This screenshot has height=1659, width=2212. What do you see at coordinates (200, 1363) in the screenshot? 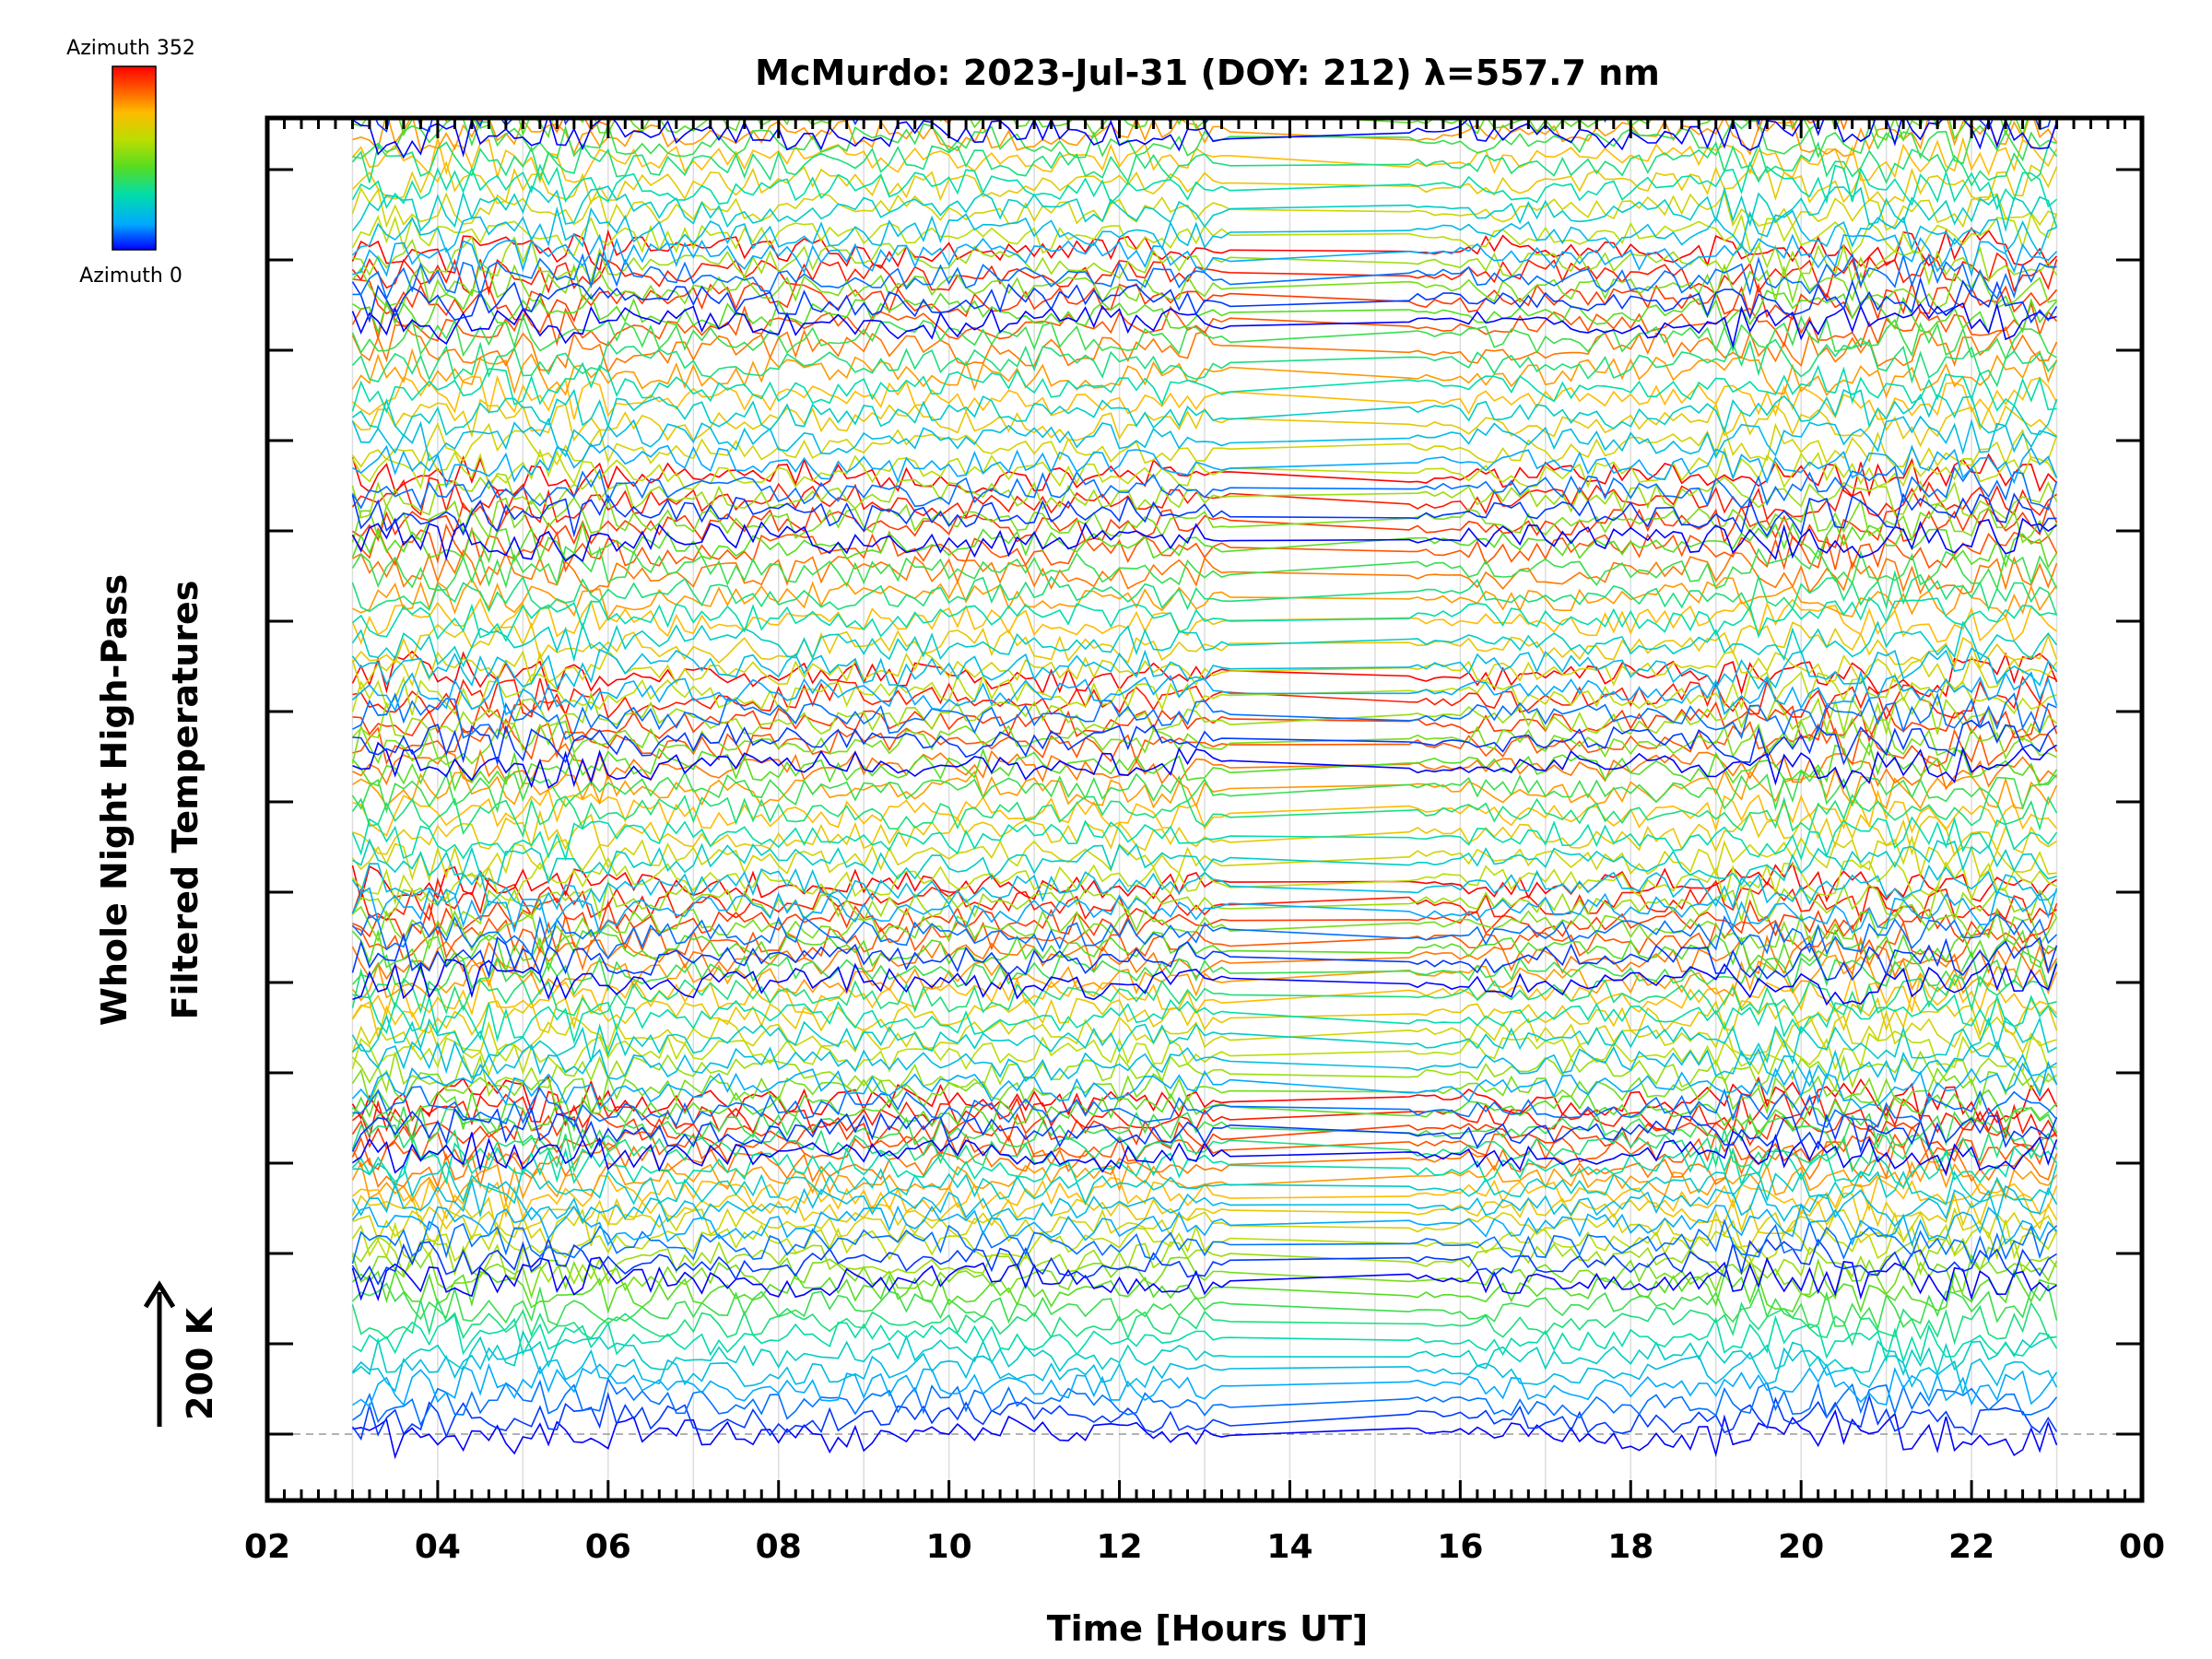
I see `scale-bar-label: 200 K` at bounding box center [200, 1363].